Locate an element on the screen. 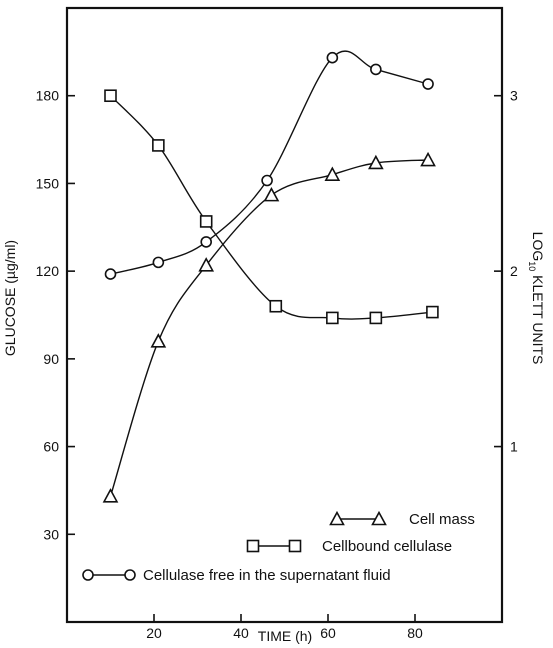 The width and height of the screenshot is (553, 648). legend-label-cellbound-cellulase: Cellbound cellulase is located at coordinates (387, 546).